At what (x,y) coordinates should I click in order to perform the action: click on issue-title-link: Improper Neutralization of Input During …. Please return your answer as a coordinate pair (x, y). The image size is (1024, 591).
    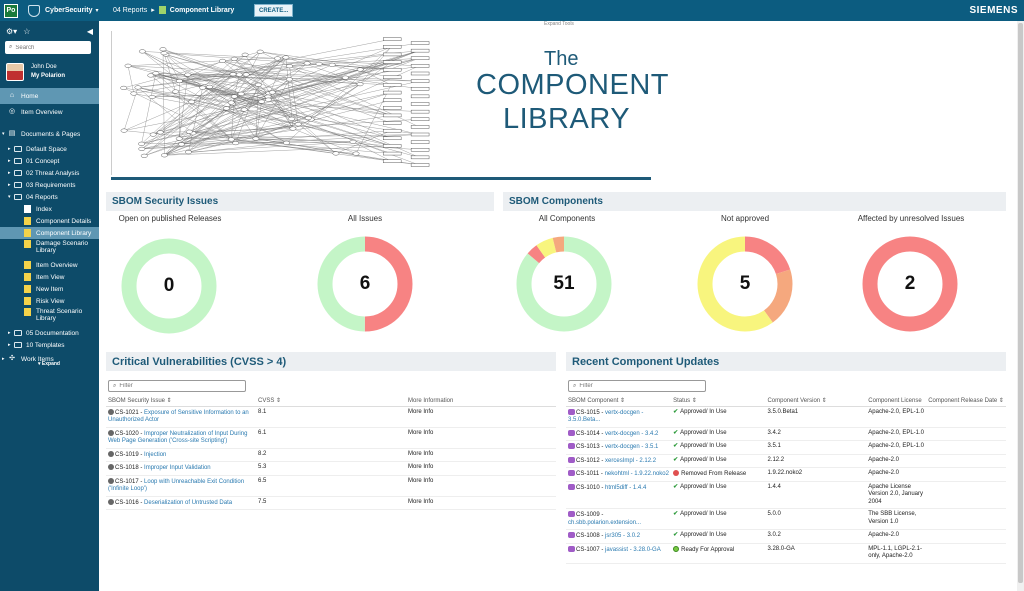
    Looking at the image, I should click on (178, 437).